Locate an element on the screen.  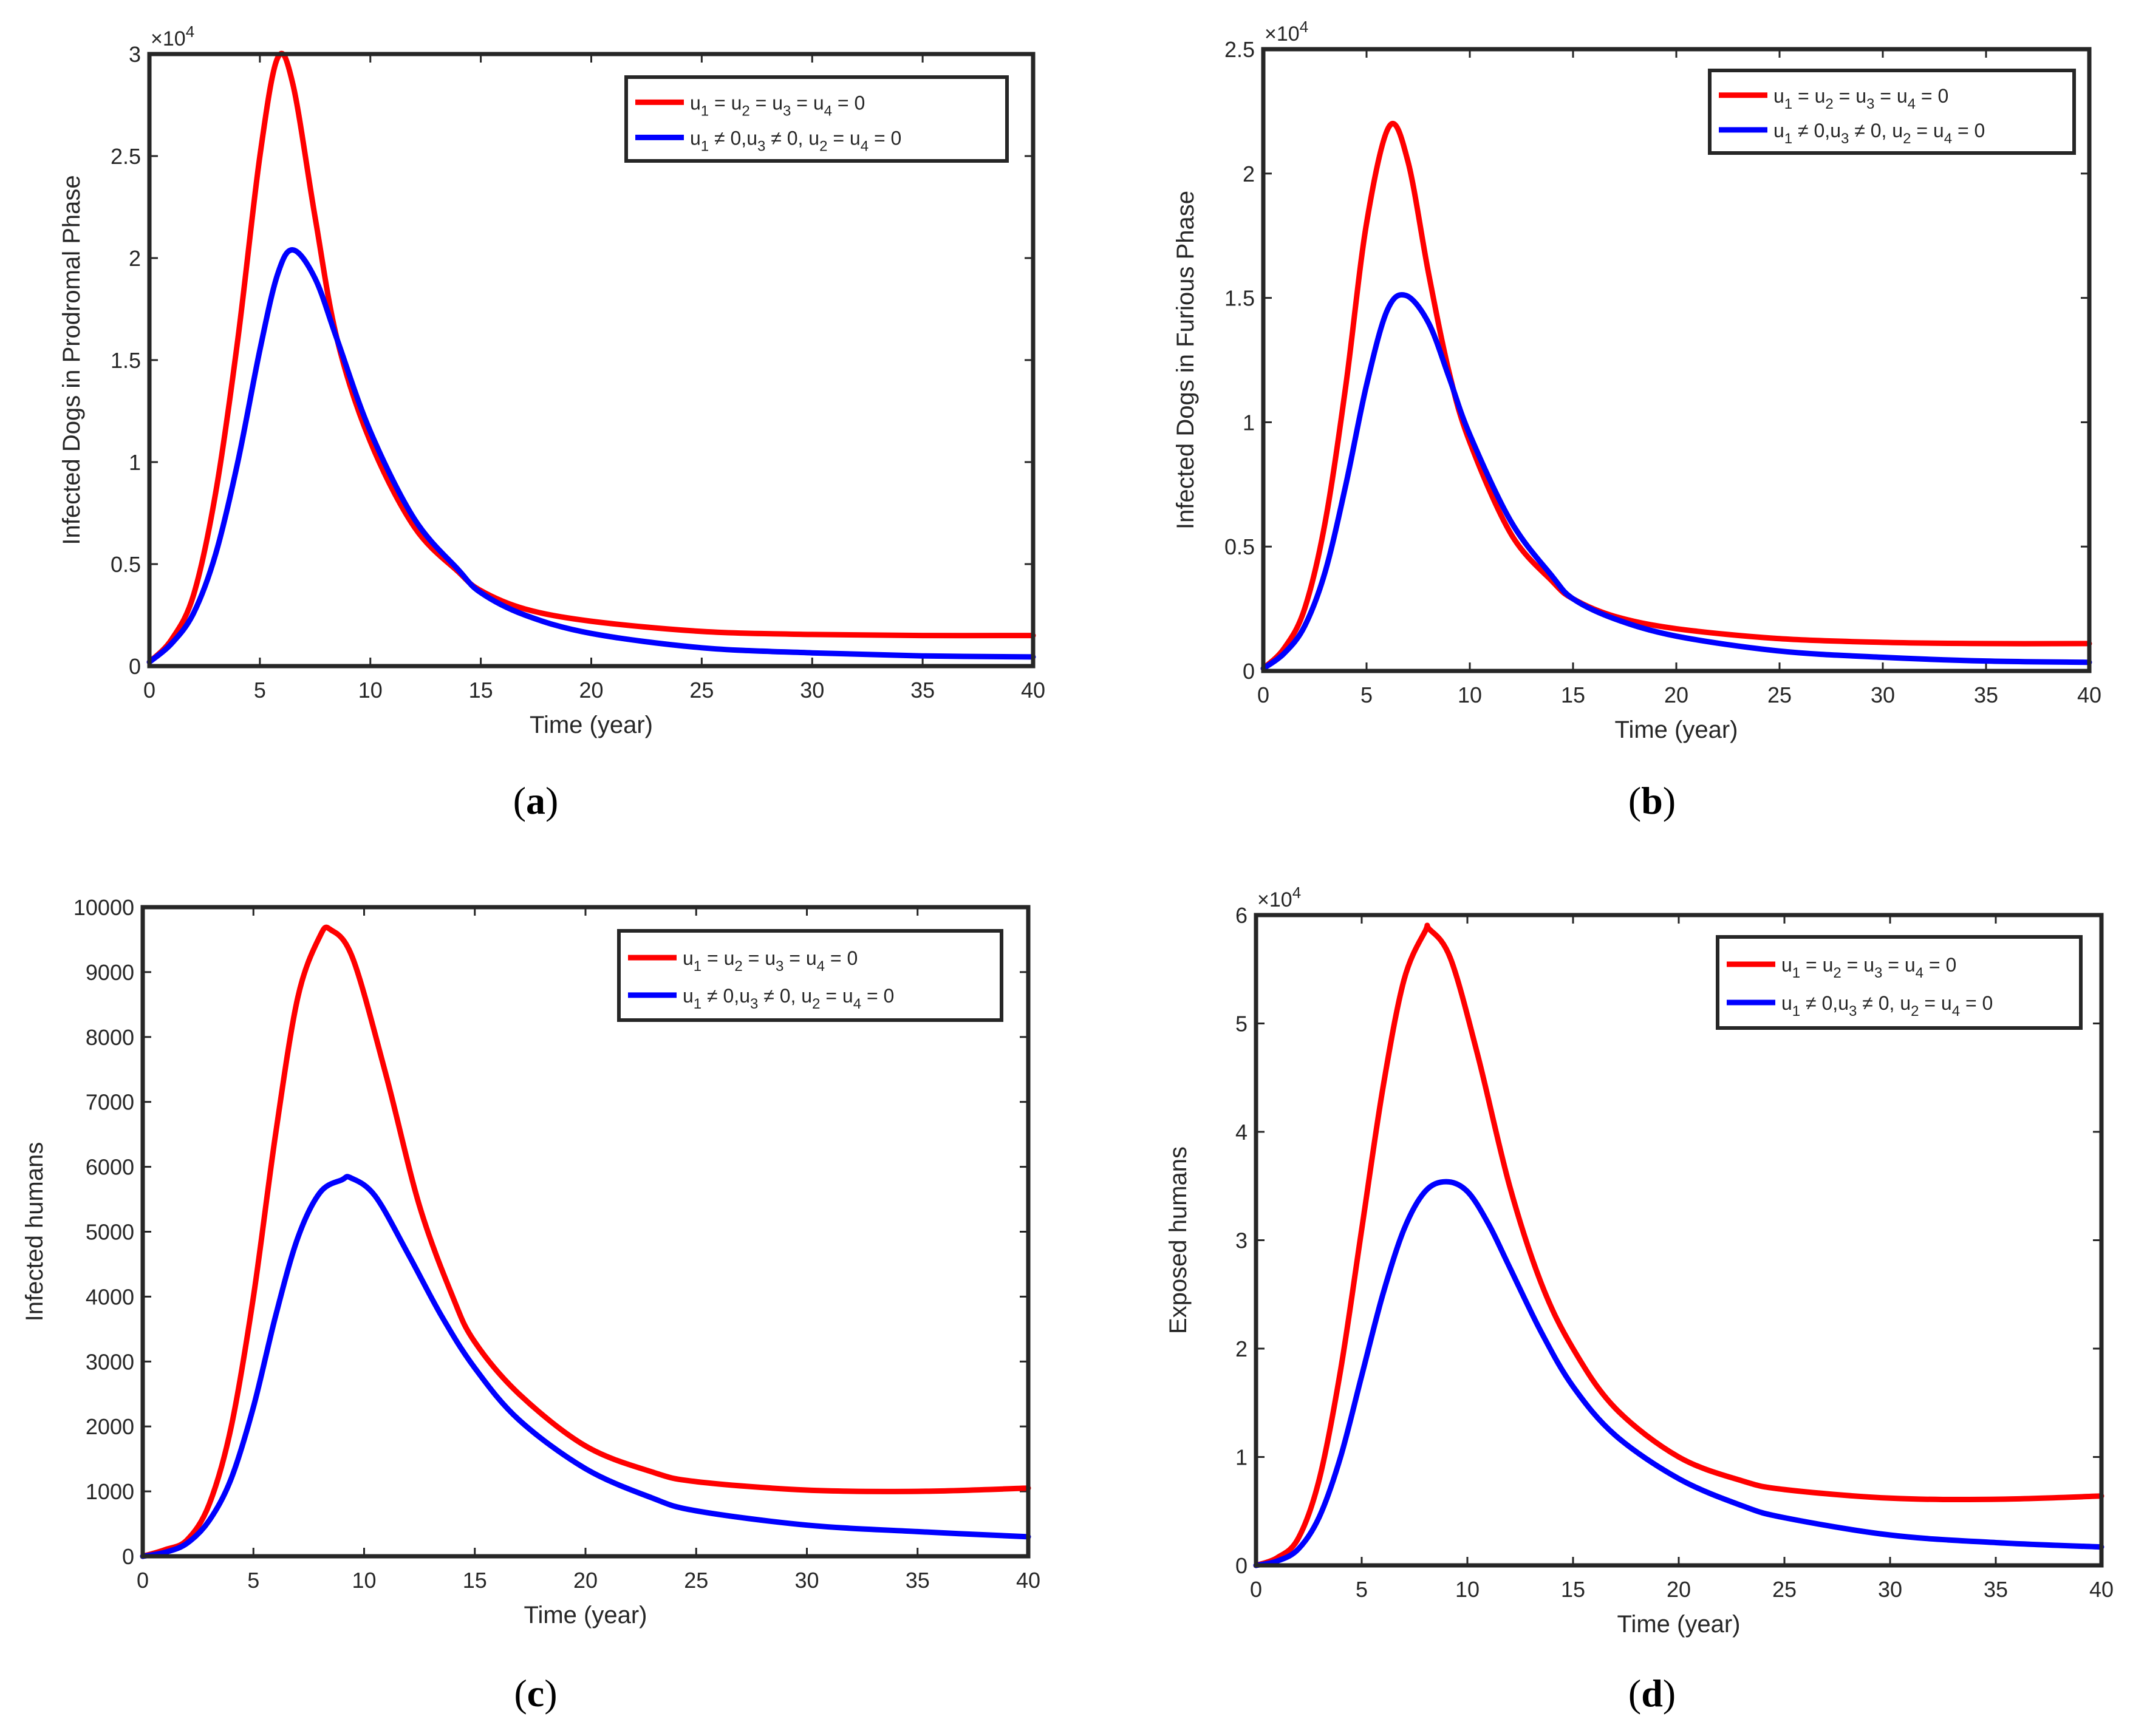
y-axis-label: Infected Dogs in Prodromal Phase is located at coordinates (71, 360).